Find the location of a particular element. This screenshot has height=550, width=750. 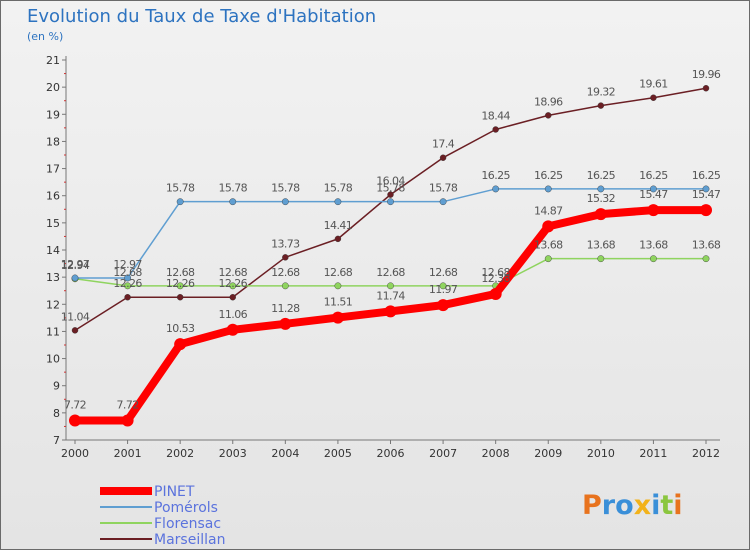

data-label-pinet: 10.53 is located at coordinates (180, 328).